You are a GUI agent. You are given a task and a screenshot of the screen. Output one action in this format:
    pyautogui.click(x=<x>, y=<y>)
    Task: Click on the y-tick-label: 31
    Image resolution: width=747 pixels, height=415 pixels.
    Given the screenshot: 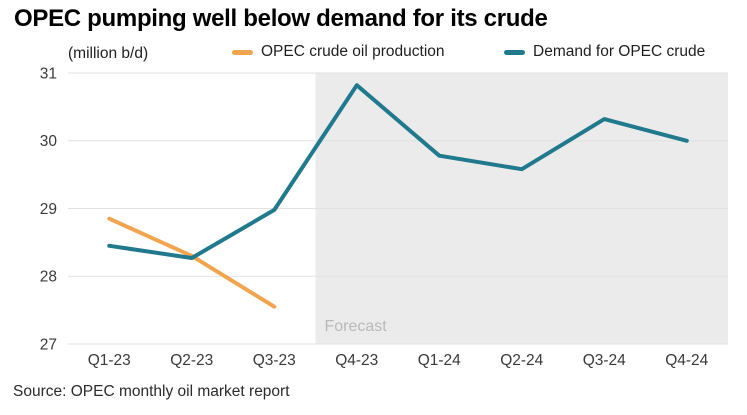 What is the action you would take?
    pyautogui.click(x=48, y=73)
    